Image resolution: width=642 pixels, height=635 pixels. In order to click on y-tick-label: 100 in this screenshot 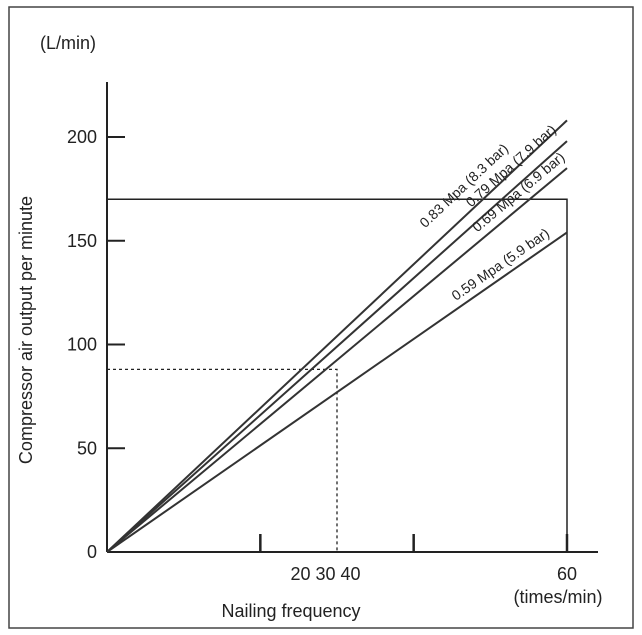, I will do `click(82, 345)`.